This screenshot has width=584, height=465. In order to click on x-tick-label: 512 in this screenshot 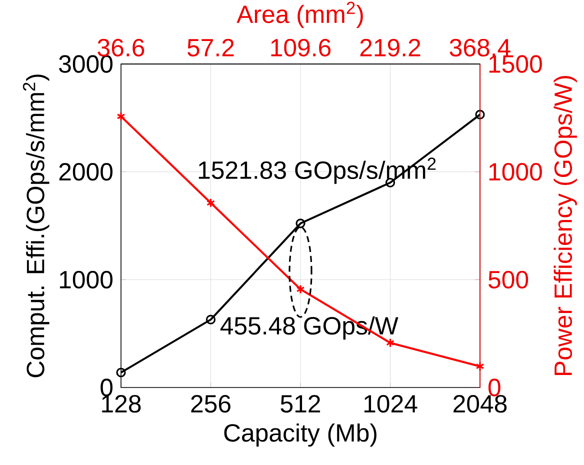, I will do `click(300, 404)`.